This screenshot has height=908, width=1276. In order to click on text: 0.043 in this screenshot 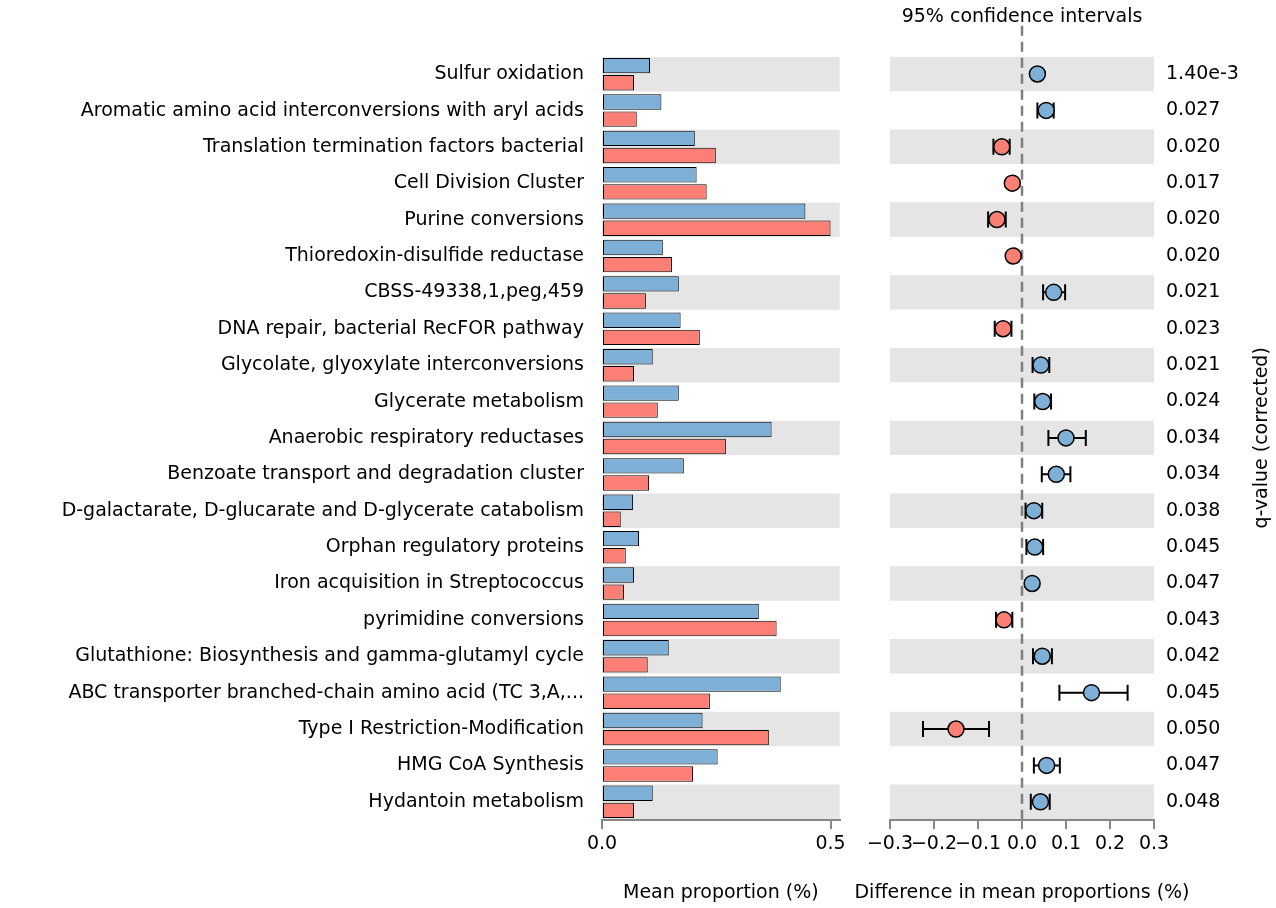, I will do `click(1193, 617)`.